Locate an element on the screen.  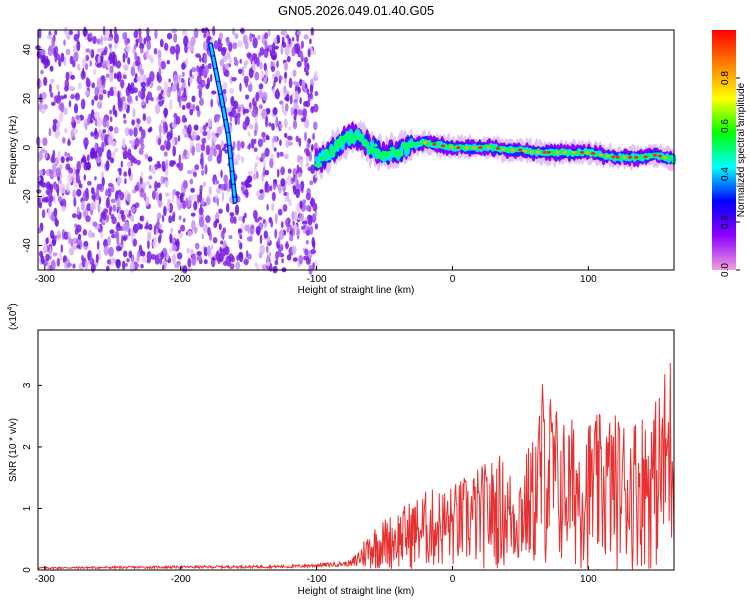
colorbar-tick-label: 0.6 is located at coordinates (725, 126).